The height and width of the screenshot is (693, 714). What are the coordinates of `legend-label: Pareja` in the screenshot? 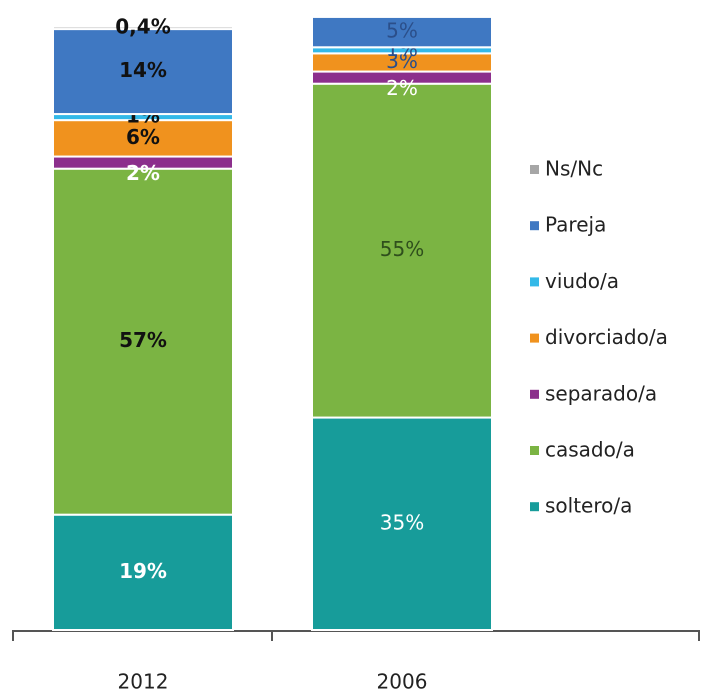 It's located at (575, 225).